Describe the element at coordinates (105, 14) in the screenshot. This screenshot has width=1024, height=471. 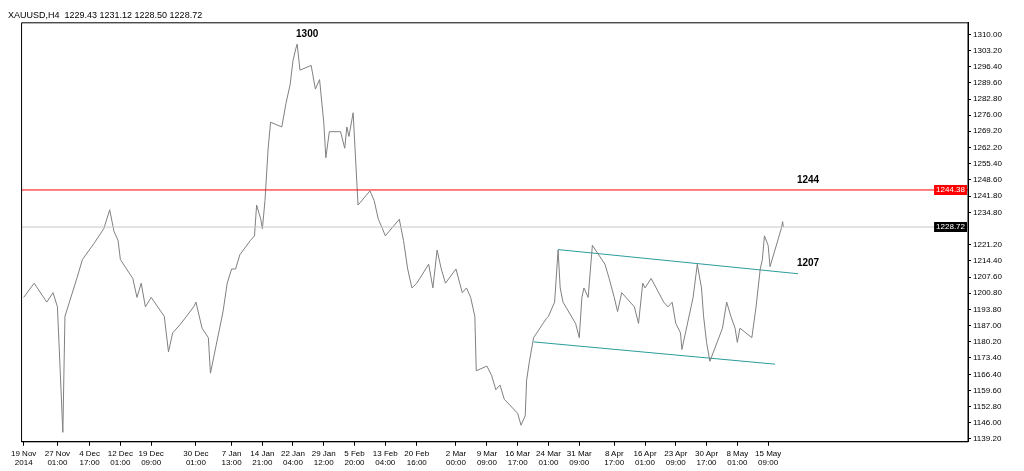
I see `chart-title: XAUUSD,H4 1229.43 1231.12 1228.50 1228.72` at that location.